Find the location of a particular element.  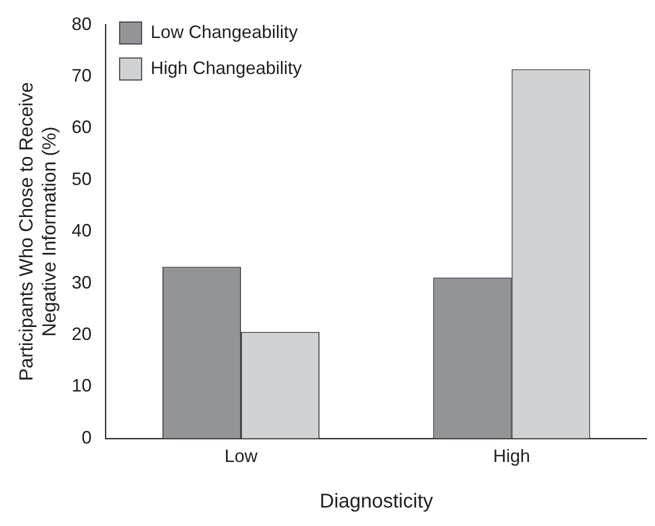

y-tick-label: 50 is located at coordinates (82, 178).